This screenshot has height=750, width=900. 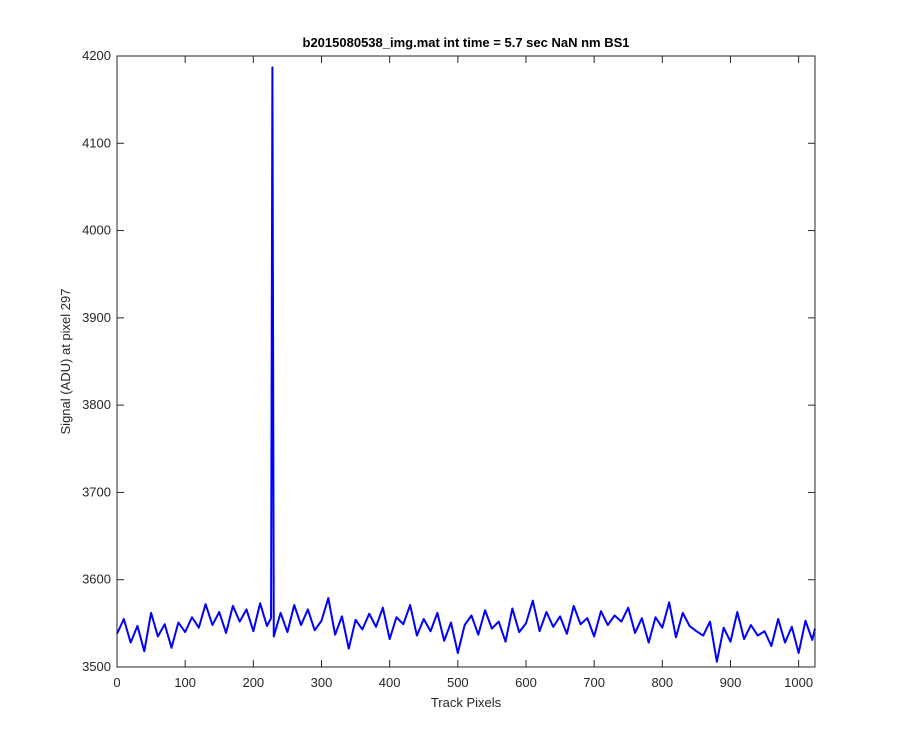 I want to click on y-tick-label: 3500, so click(x=96, y=666).